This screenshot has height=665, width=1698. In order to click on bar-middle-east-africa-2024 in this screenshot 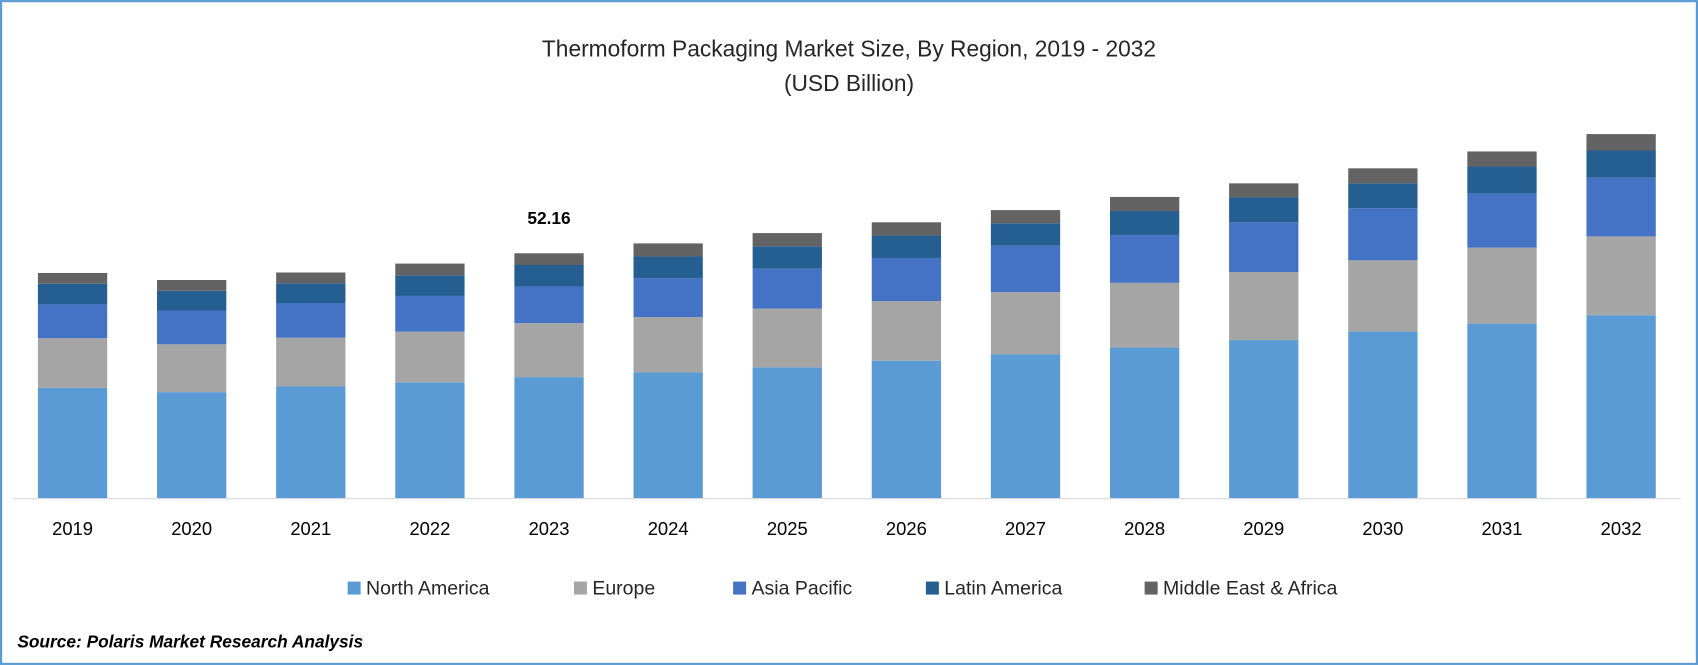, I will do `click(668, 250)`.